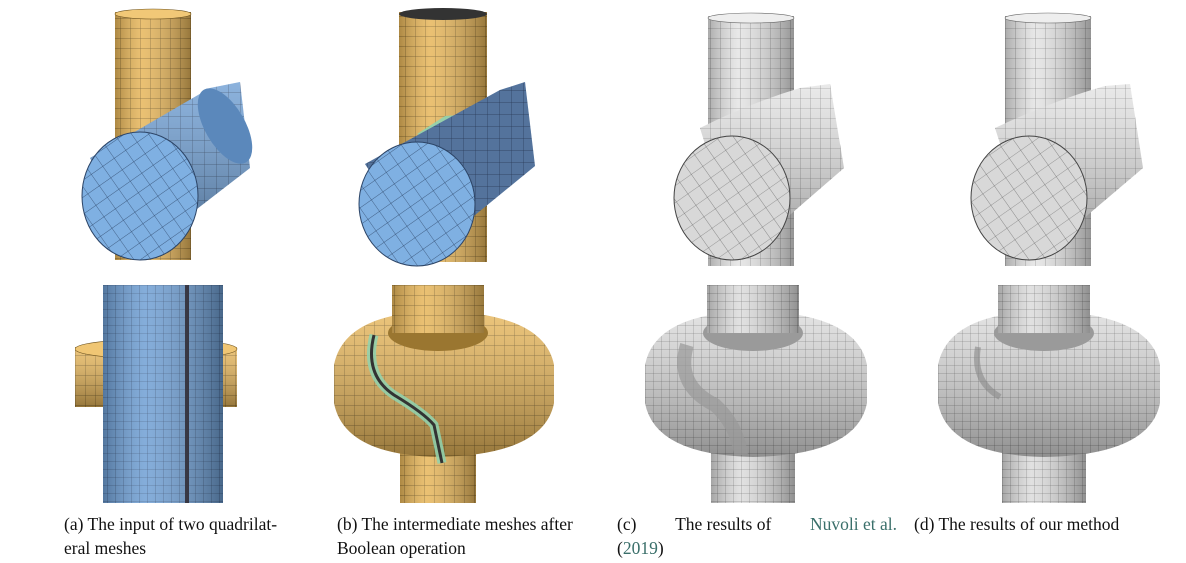 This screenshot has height=563, width=1186. I want to click on caption-a-line1: The input of two quadrilat-, so click(182, 524).